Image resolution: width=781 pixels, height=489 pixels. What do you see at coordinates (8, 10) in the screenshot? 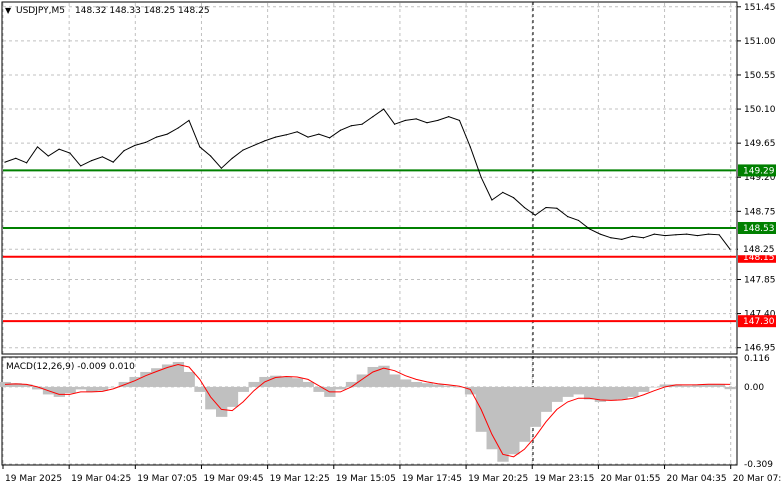
I see `chart-menu-arrow-icon: ▼` at bounding box center [8, 10].